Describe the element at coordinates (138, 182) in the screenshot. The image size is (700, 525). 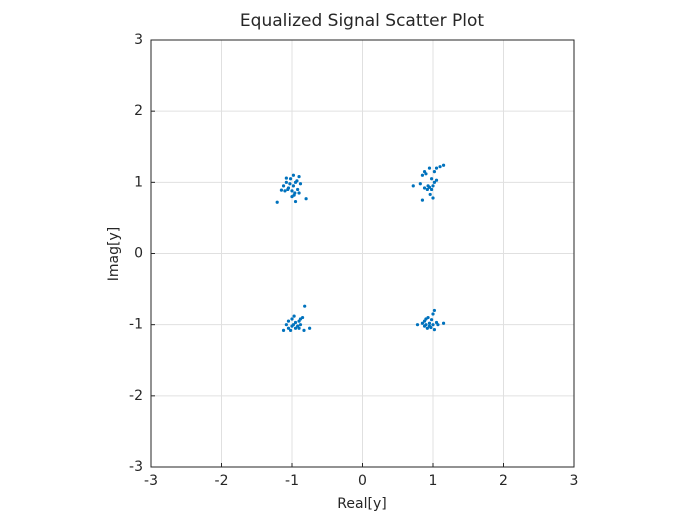
I see `y-tick-label: 1` at that location.